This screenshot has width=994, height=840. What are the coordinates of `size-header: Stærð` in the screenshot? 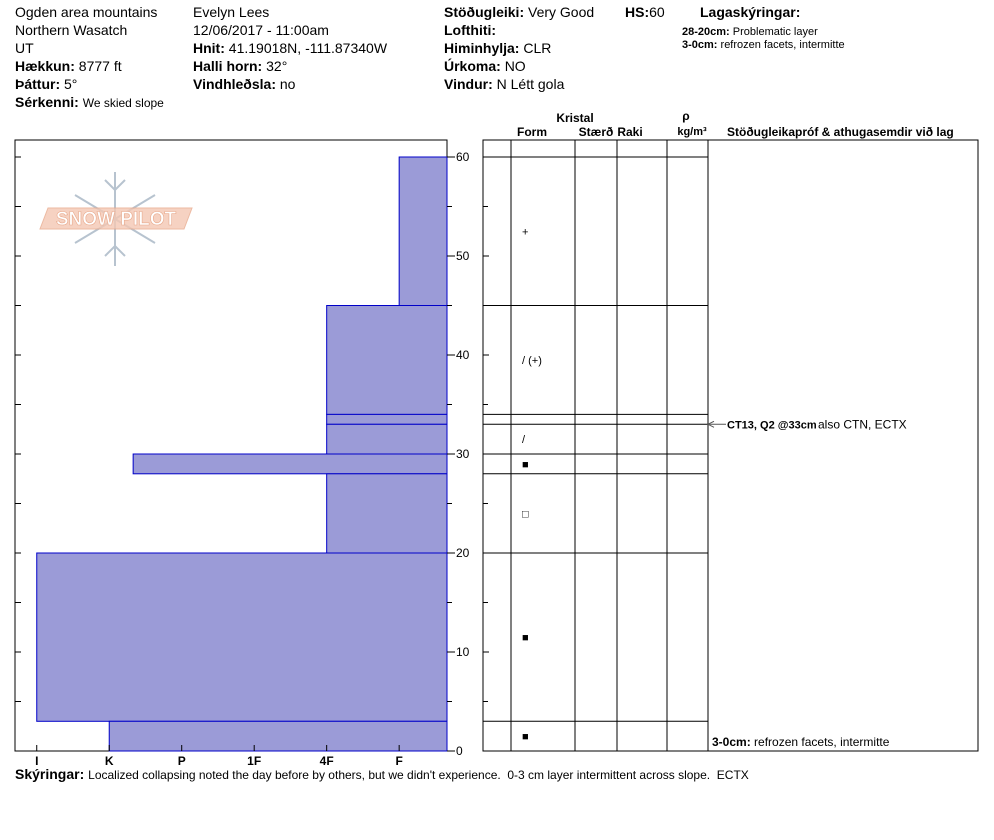 It's located at (596, 132).